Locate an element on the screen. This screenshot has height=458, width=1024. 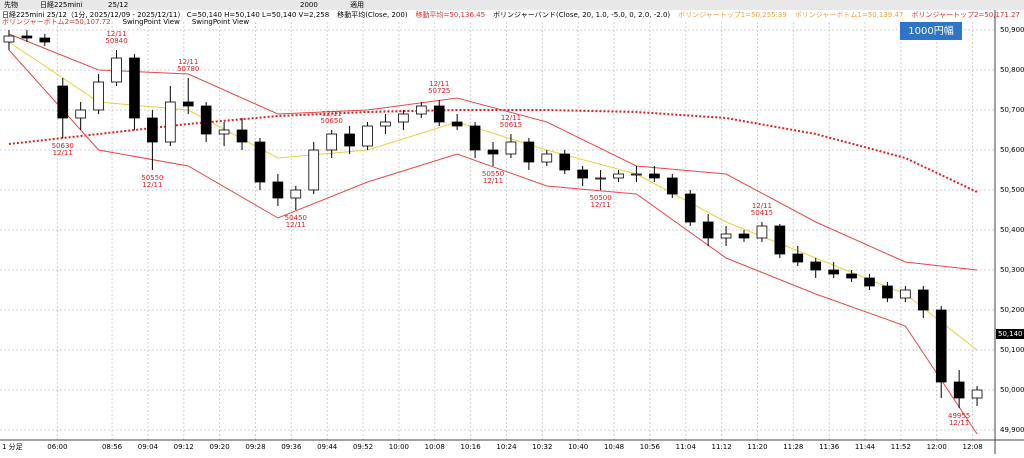
last-price-label: 50,140 is located at coordinates (1010, 334).